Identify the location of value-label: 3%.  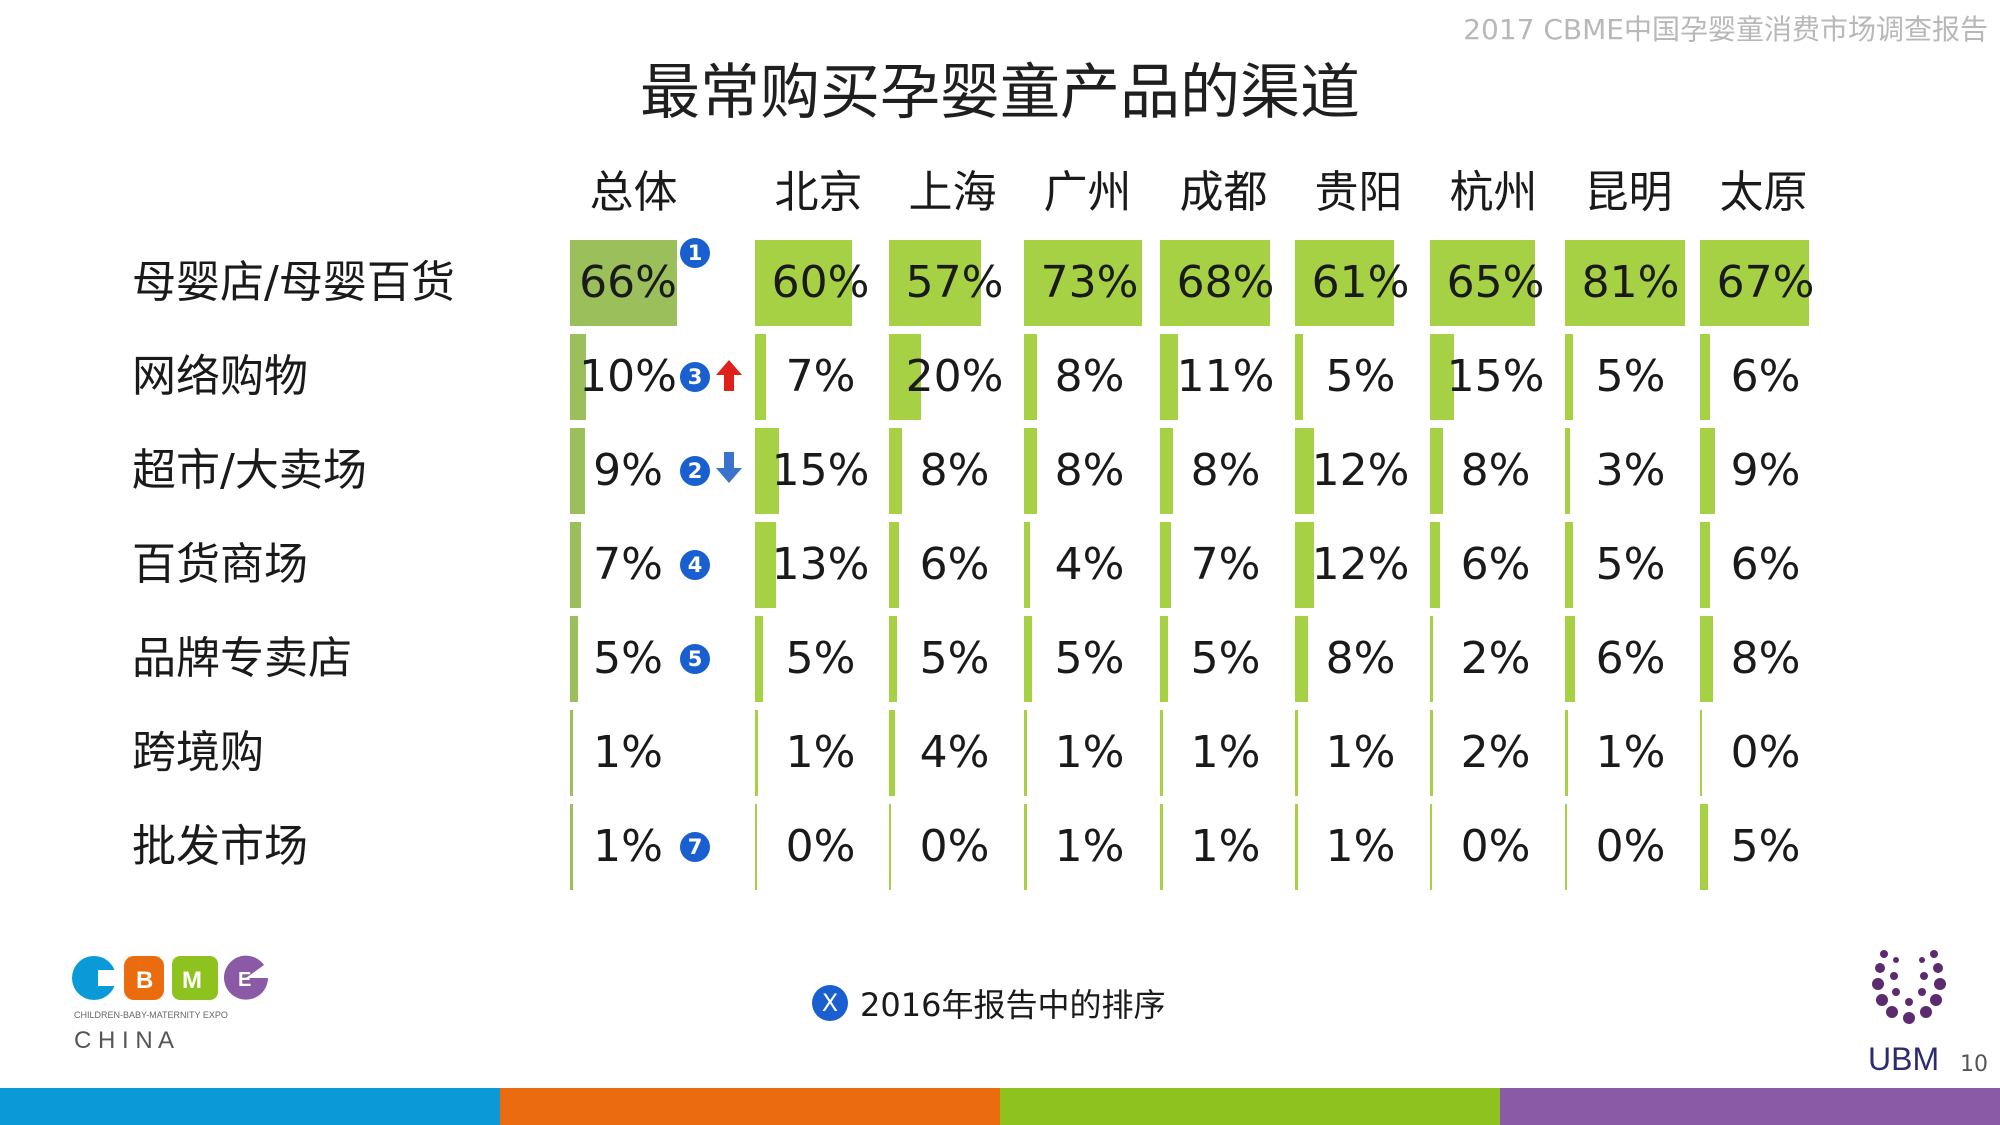
(1630, 470).